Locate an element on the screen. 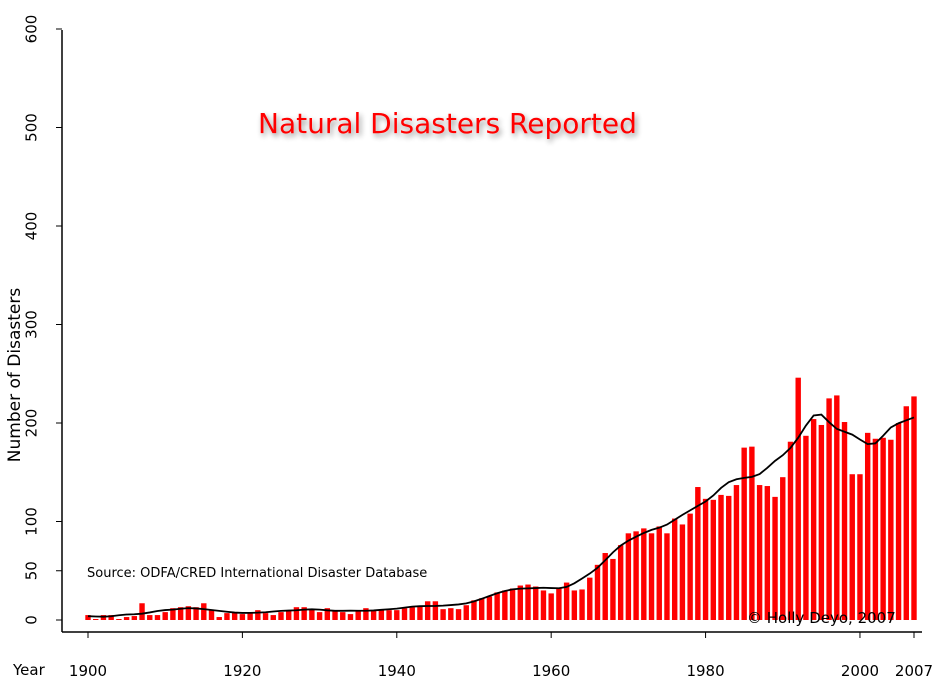 The height and width of the screenshot is (690, 940). bar-1954 is located at coordinates (505, 605).